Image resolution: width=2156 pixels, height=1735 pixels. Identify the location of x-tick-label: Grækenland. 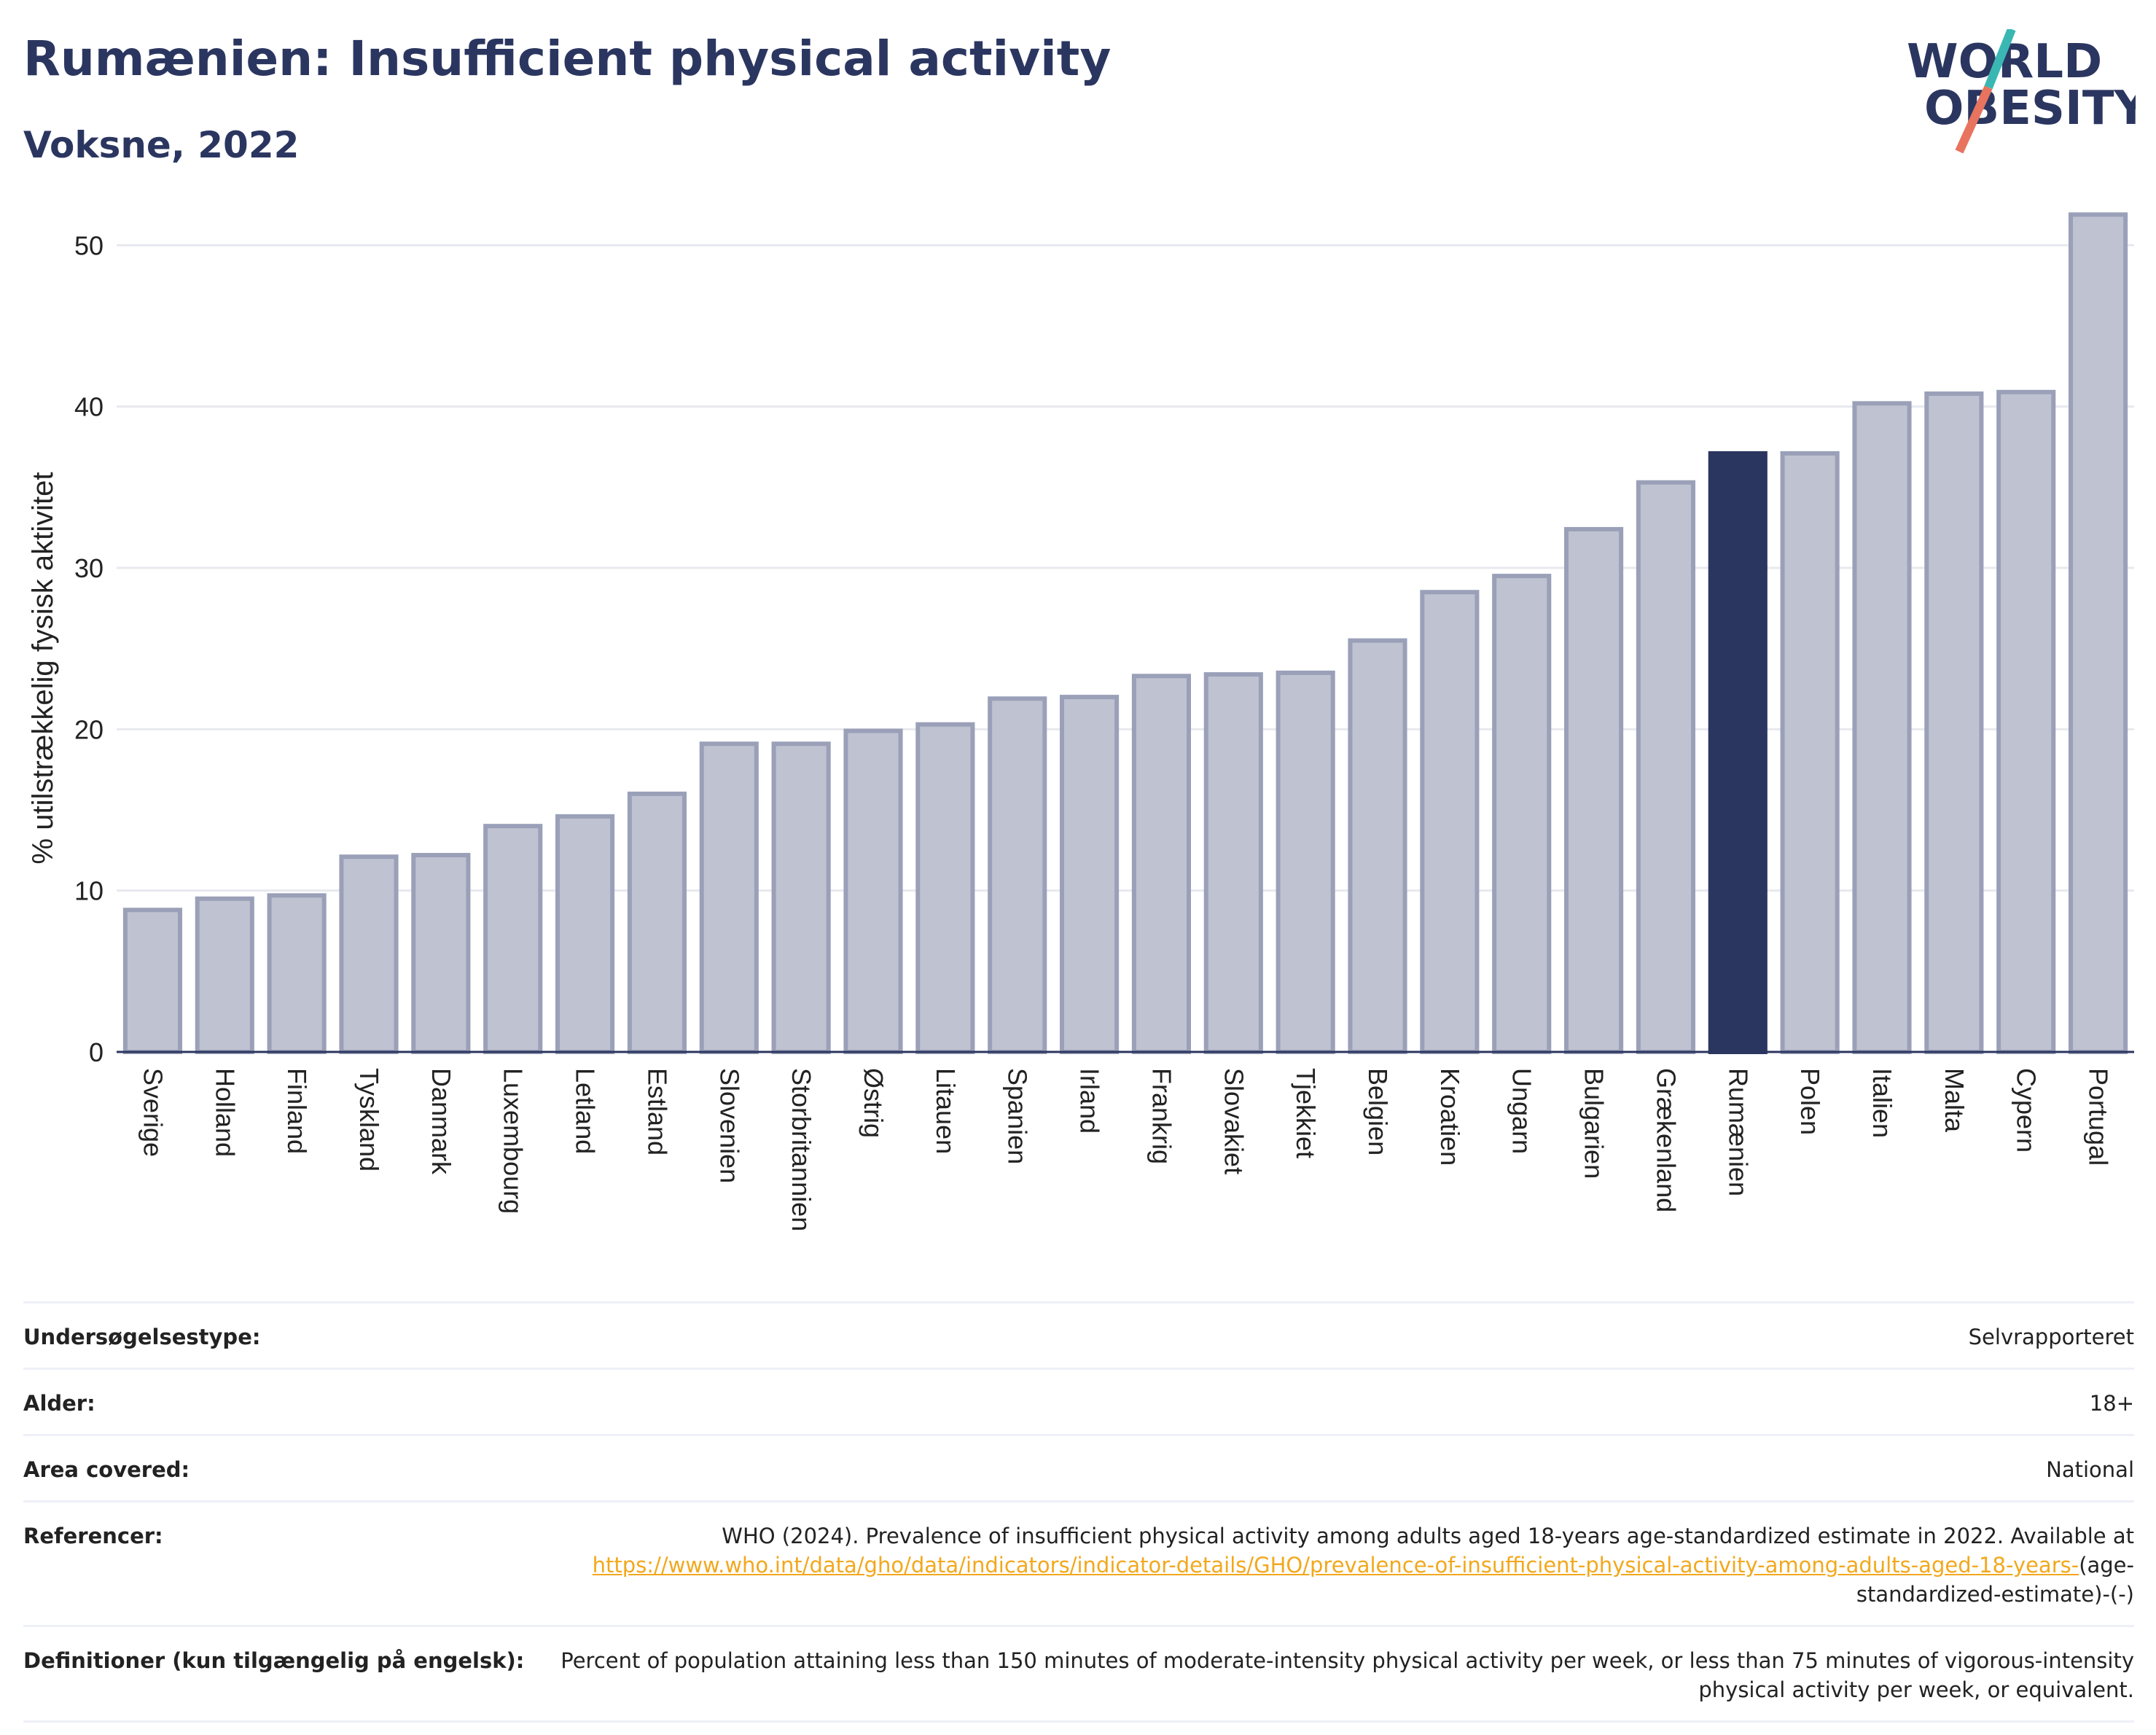
(1666, 1140).